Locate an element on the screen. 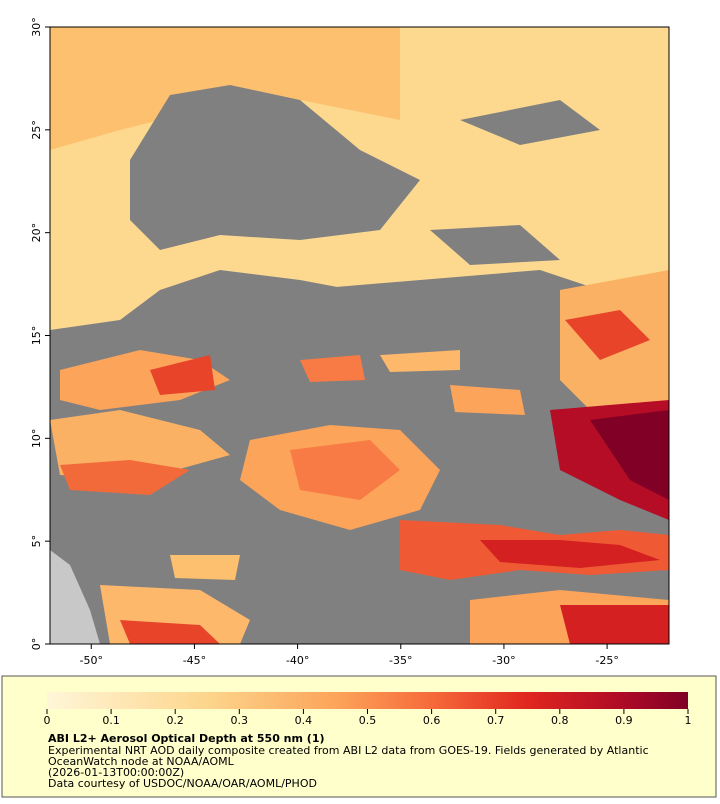 The width and height of the screenshot is (720, 804). lat-tick-label: 30° is located at coordinates (36, 27).